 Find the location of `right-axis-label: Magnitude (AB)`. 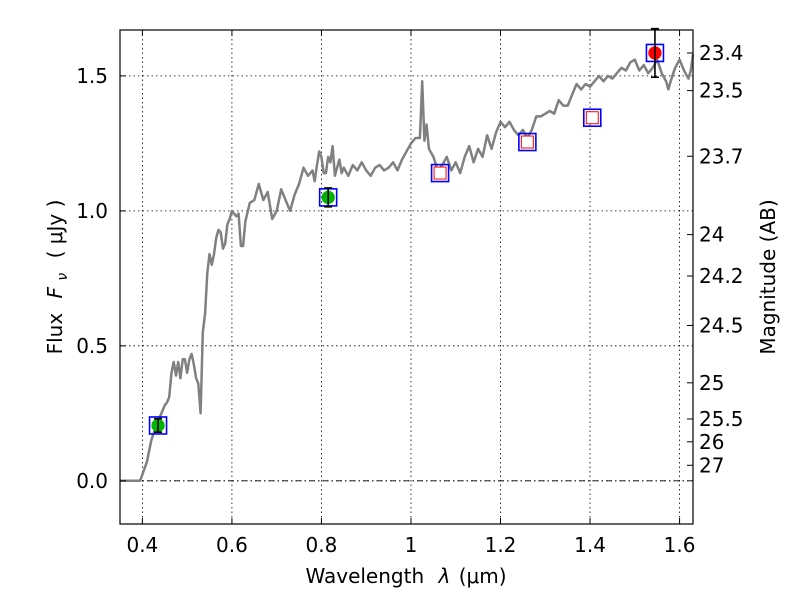

right-axis-label: Magnitude (AB) is located at coordinates (768, 276).